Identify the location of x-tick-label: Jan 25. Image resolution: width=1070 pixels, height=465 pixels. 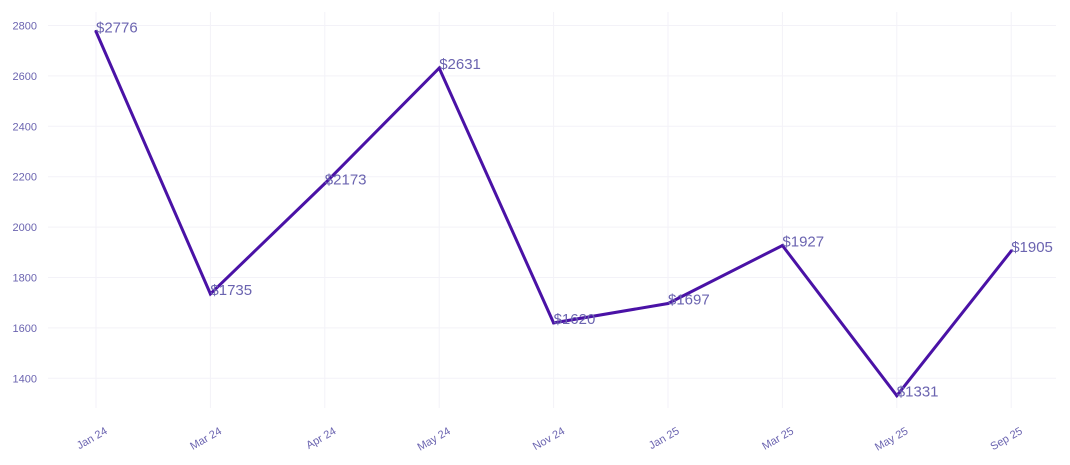
(664, 438).